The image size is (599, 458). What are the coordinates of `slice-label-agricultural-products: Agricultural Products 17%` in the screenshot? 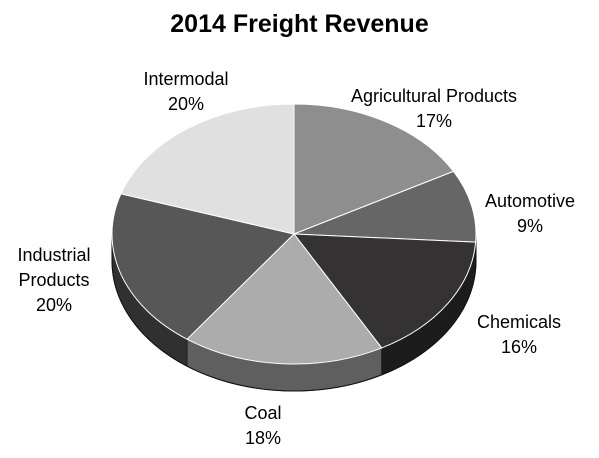 It's located at (434, 108).